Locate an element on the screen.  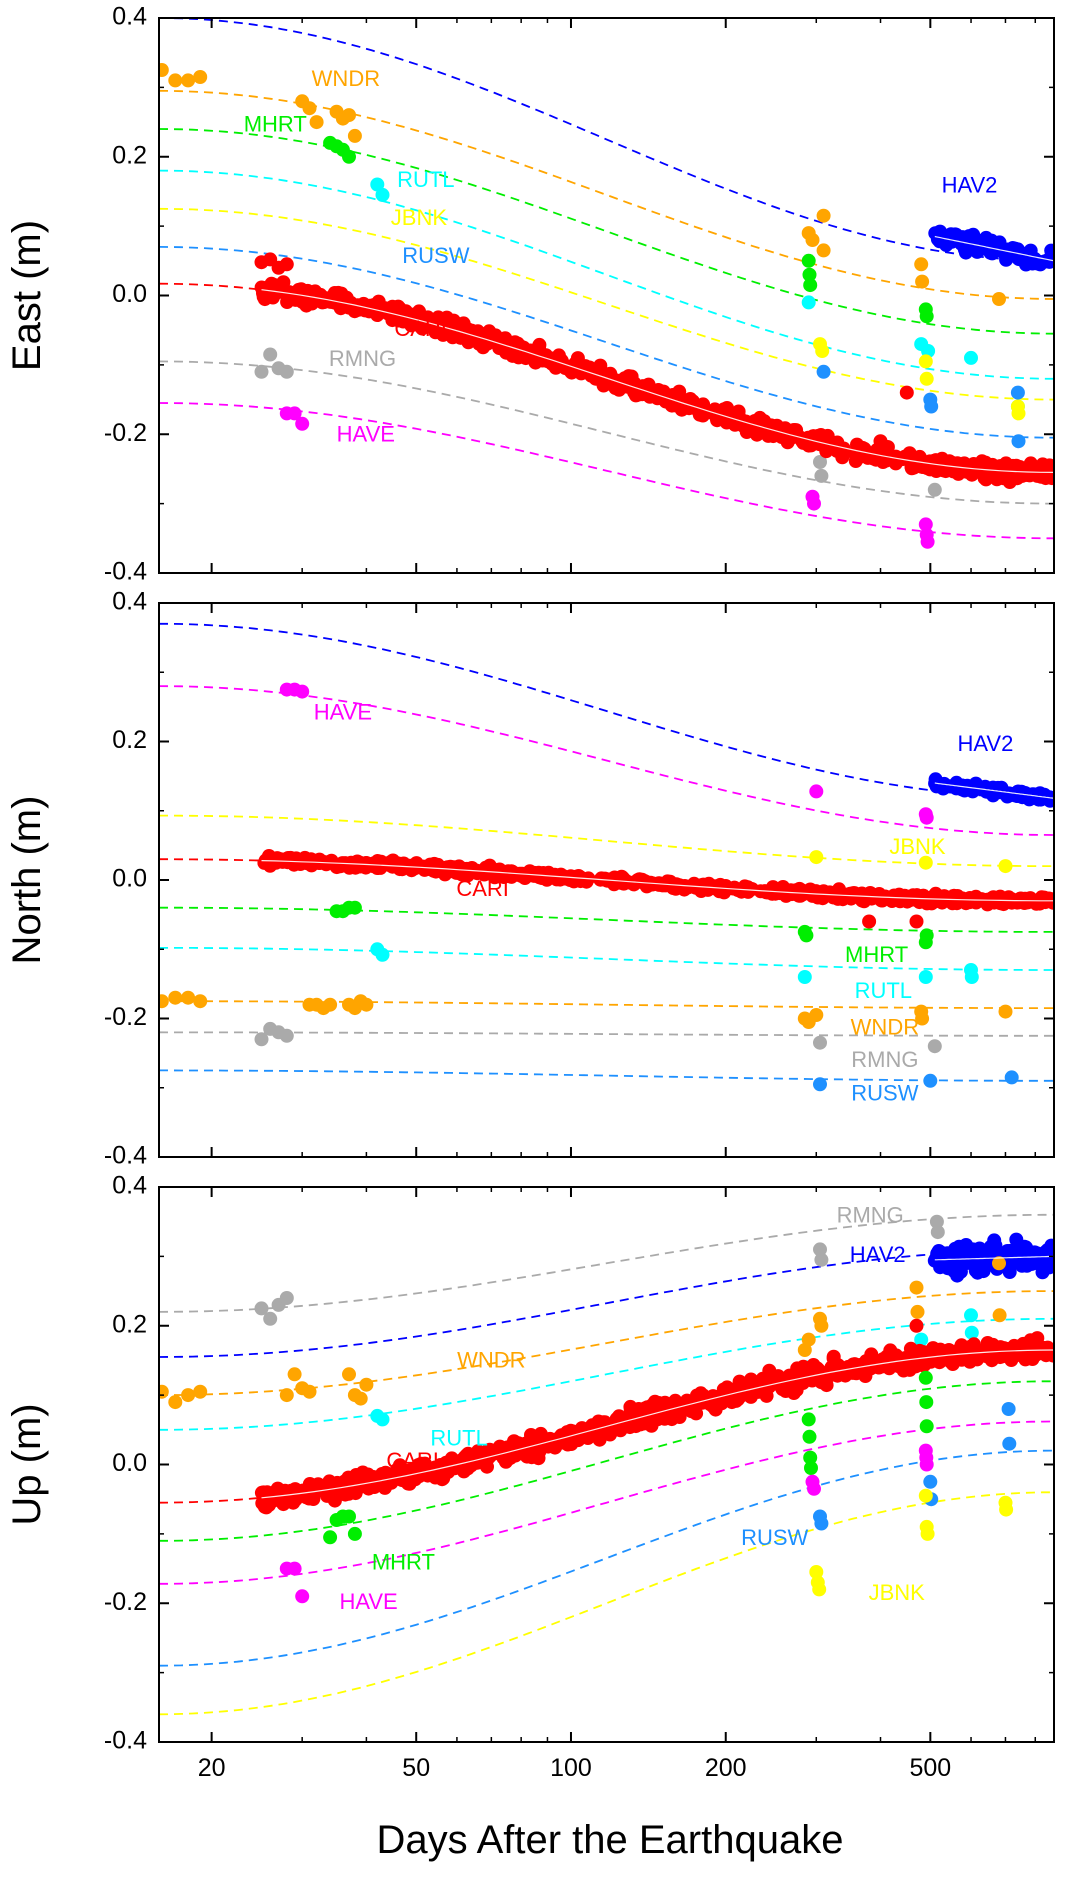
fit-trace-cari is located at coordinates (657, 881).